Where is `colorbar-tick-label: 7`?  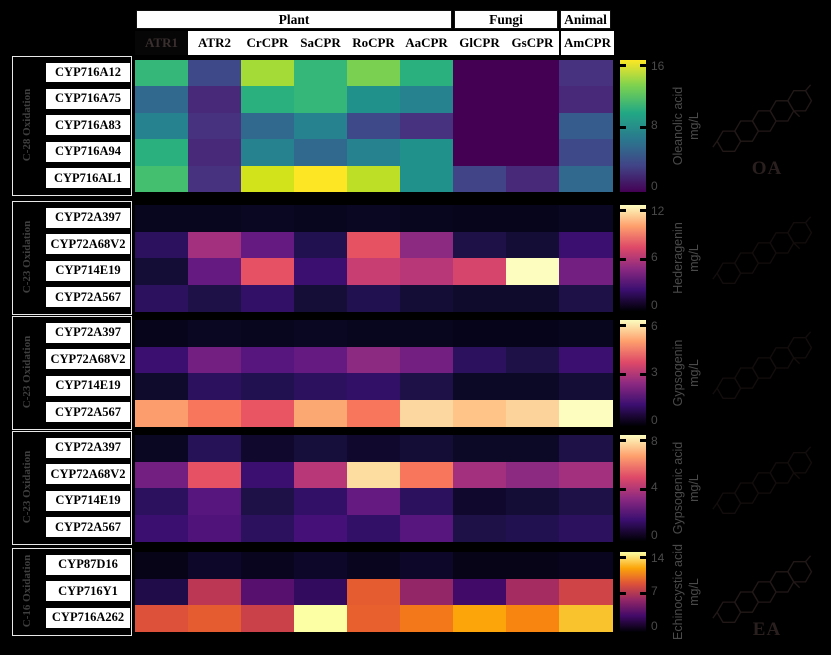
colorbar-tick-label: 7 is located at coordinates (654, 591).